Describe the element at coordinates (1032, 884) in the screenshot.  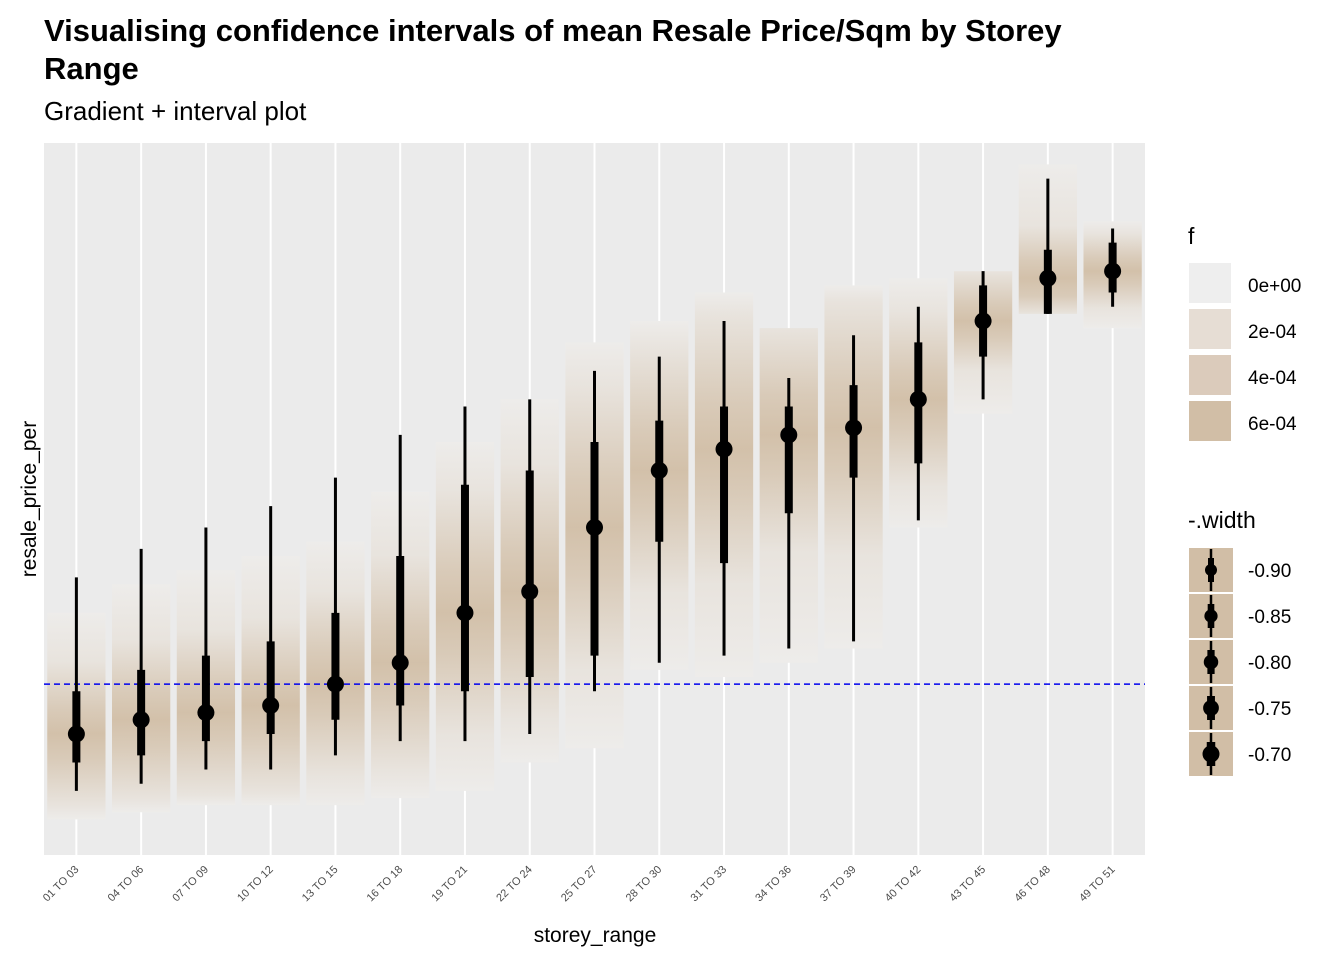
I see `x-tick-label: 46 TO 48` at that location.